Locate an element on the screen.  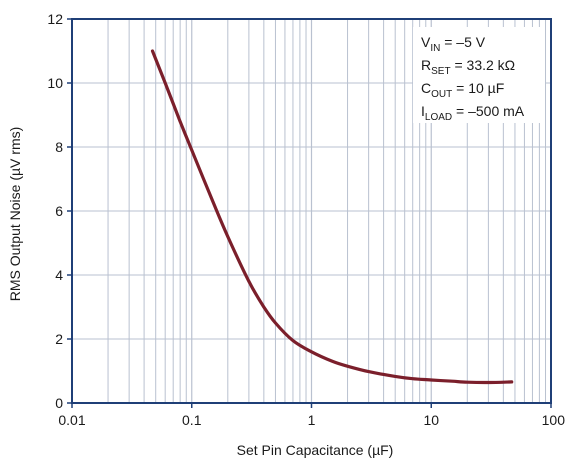
y-tick-label: 8 is located at coordinates (59, 147).